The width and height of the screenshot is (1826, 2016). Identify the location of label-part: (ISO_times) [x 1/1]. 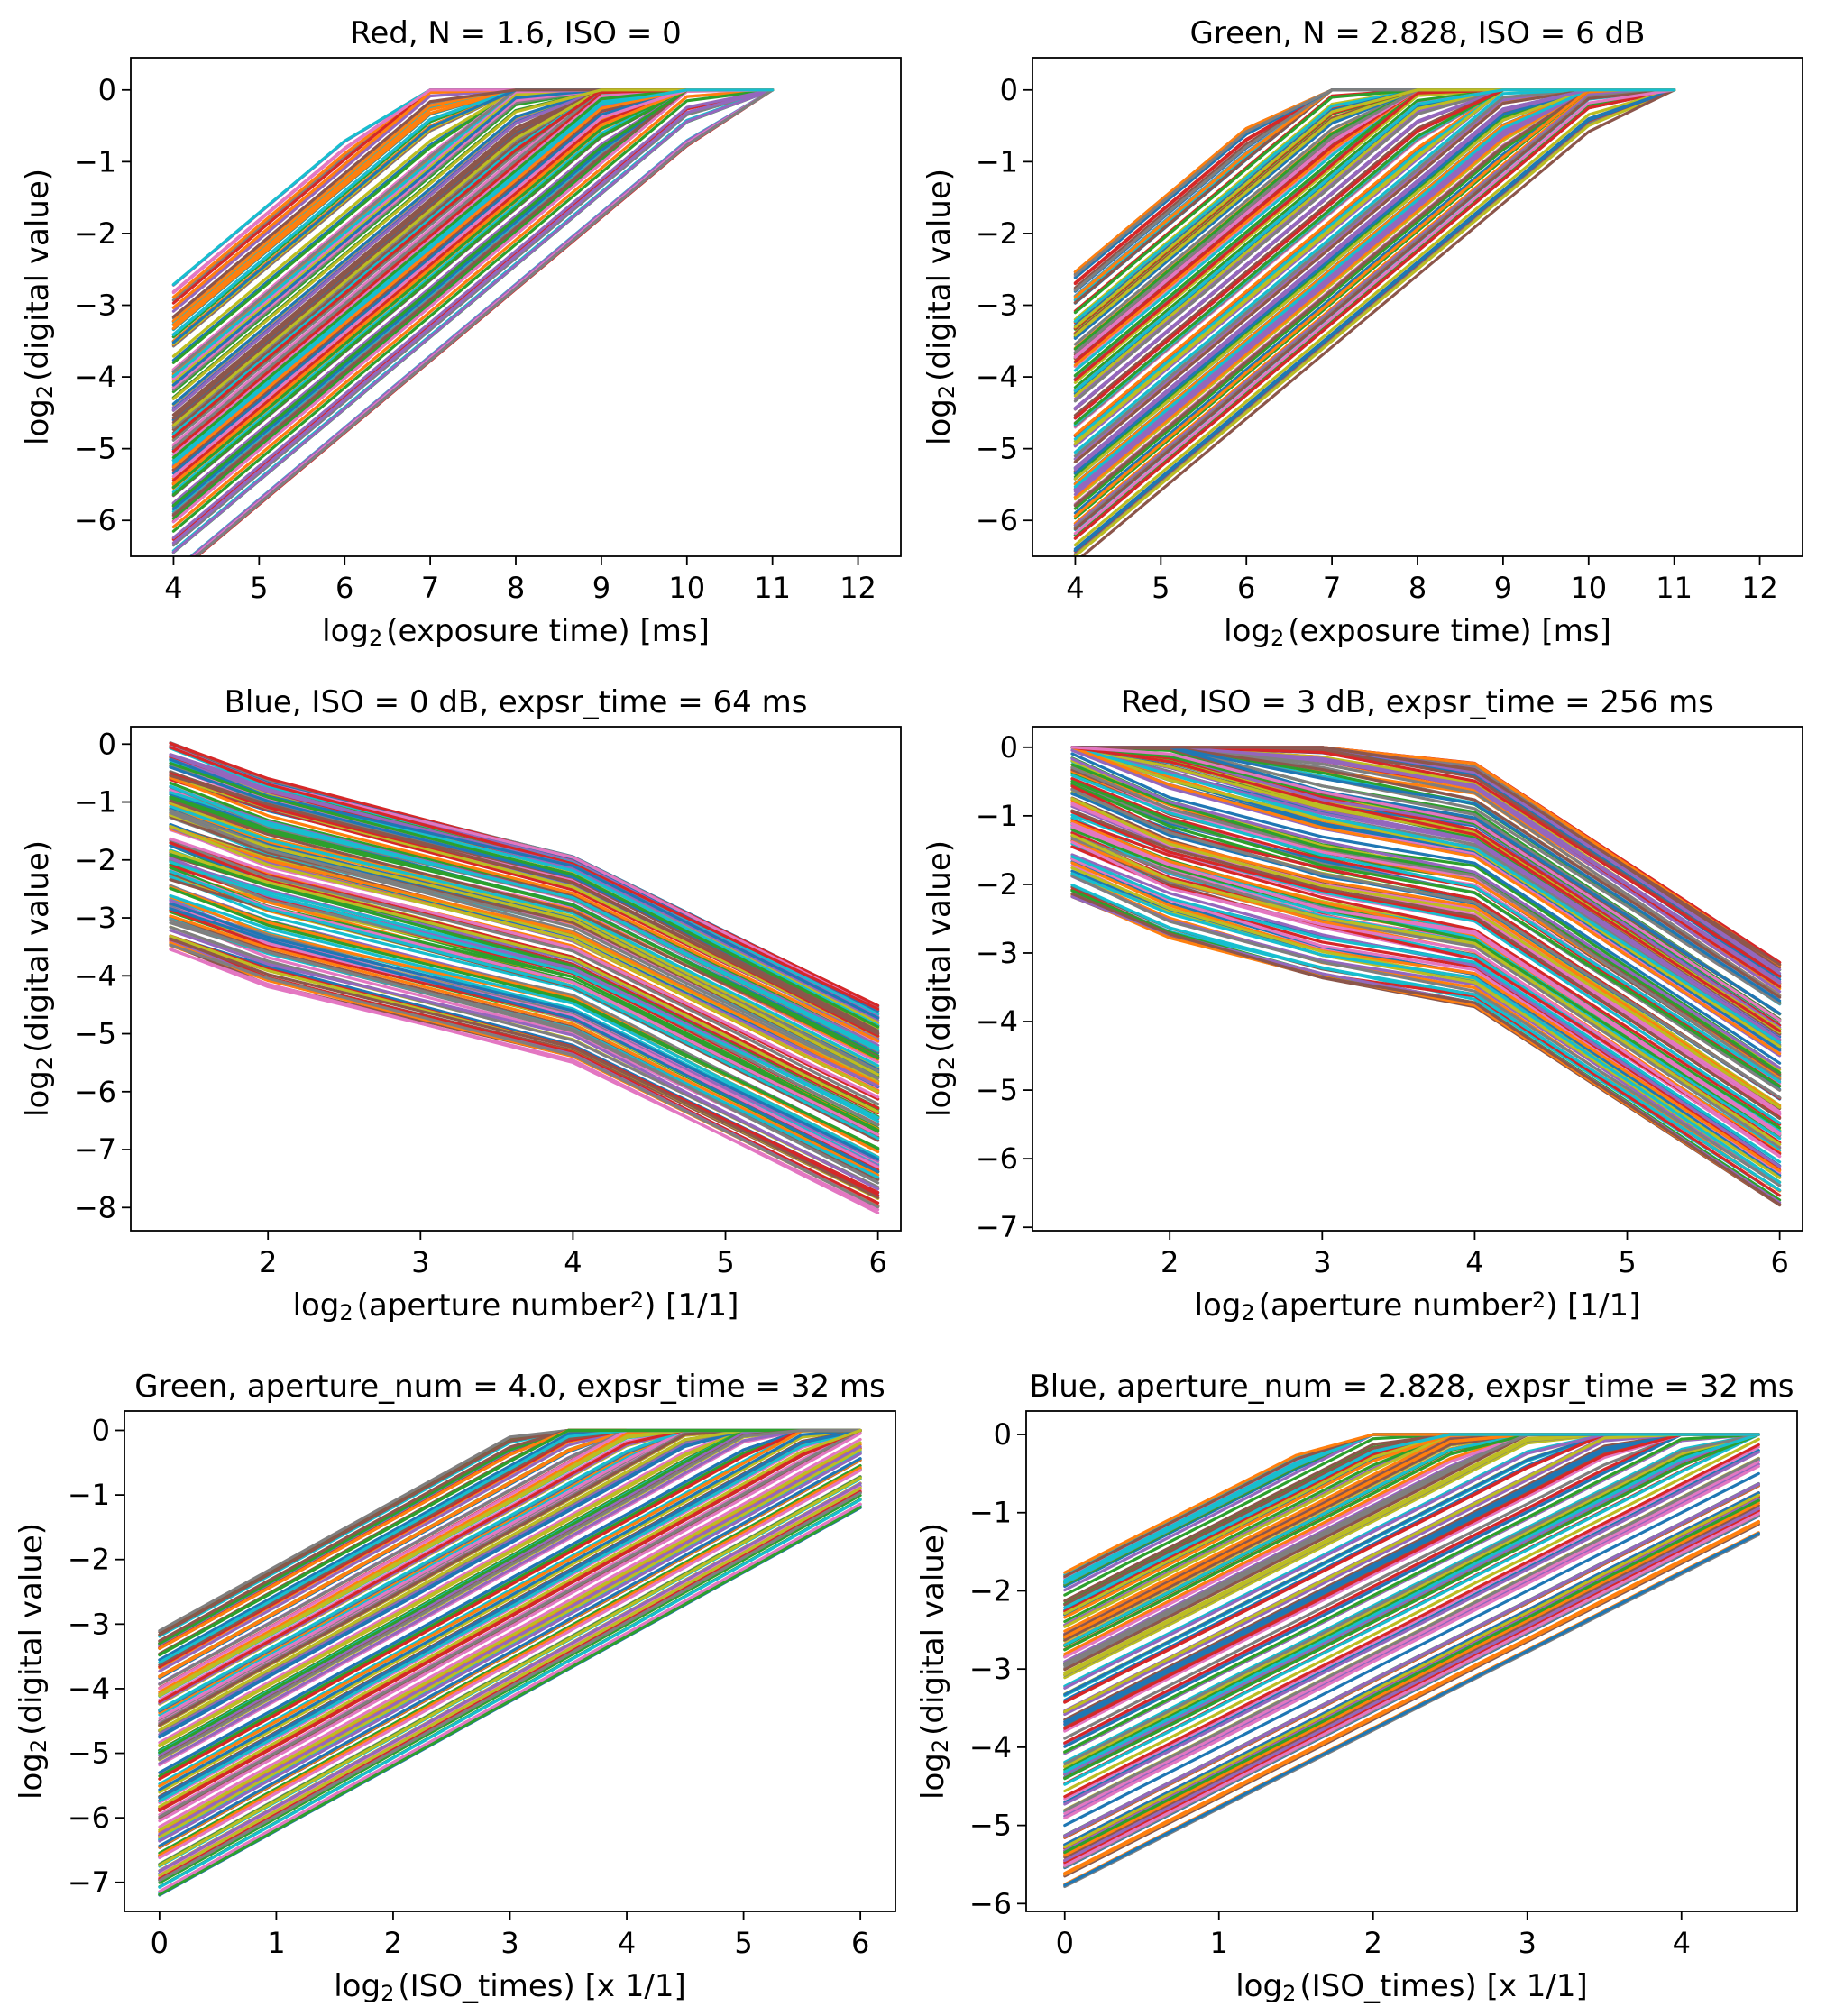
(1443, 1986).